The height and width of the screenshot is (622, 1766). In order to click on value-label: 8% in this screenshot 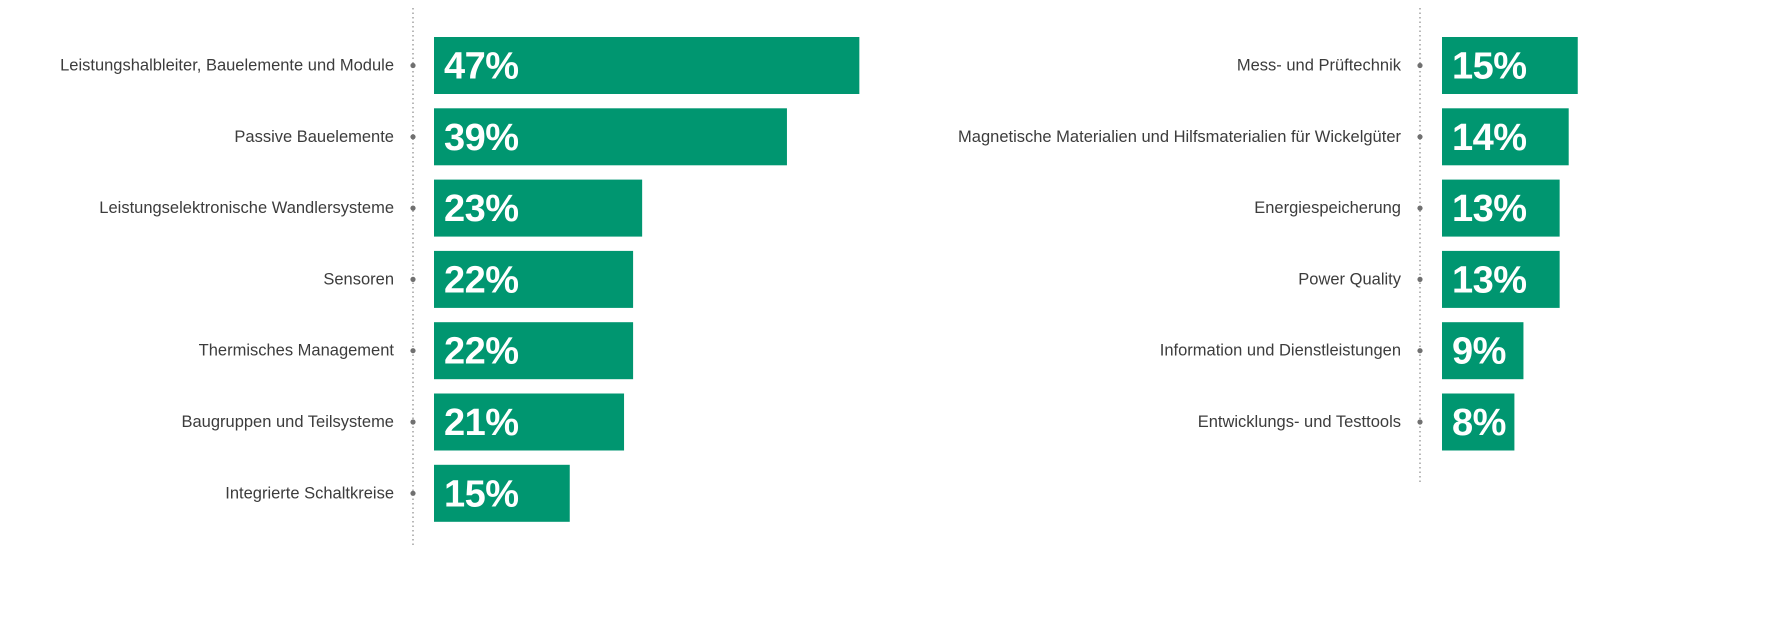, I will do `click(1479, 423)`.